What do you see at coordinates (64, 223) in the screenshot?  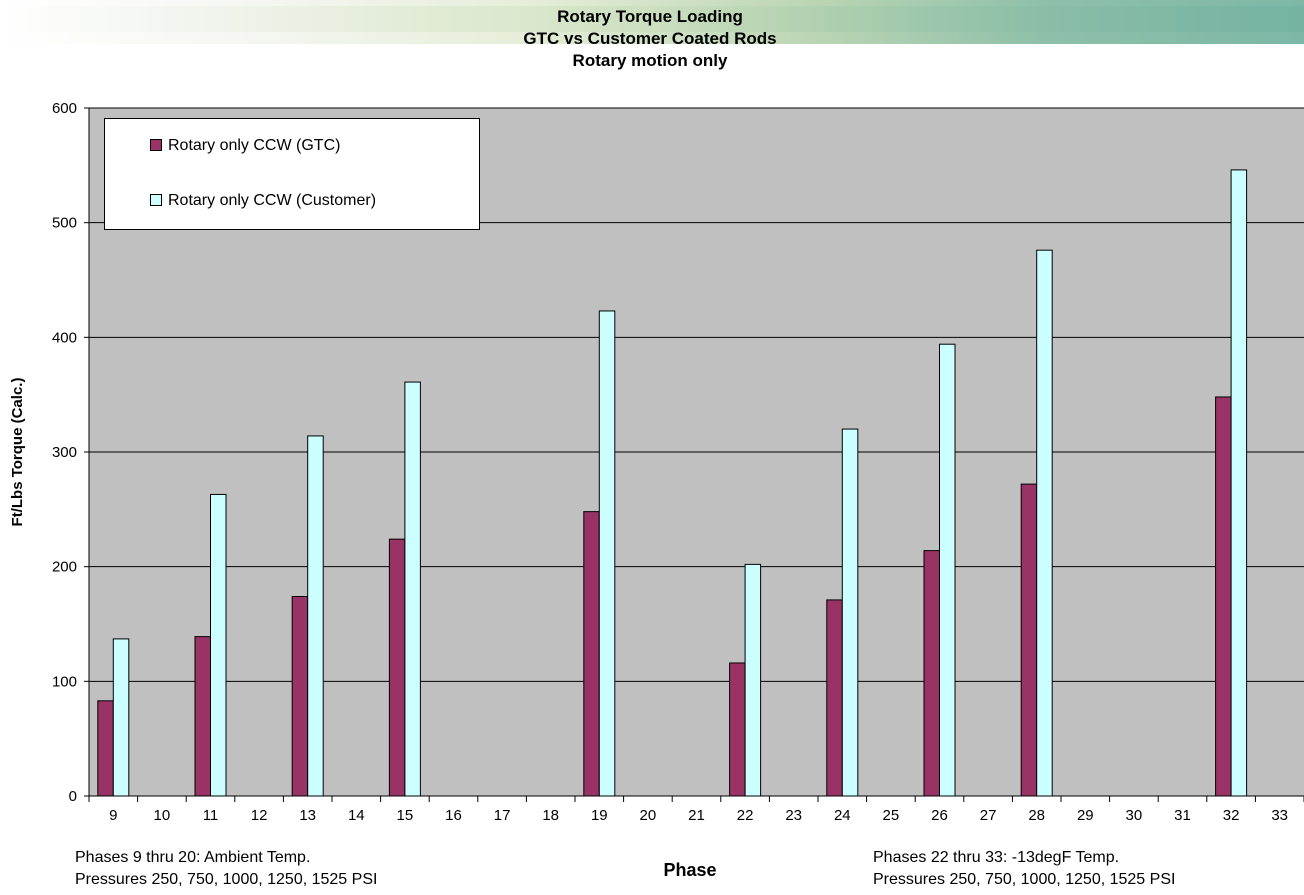 I see `y-tick-label-500: 500` at bounding box center [64, 223].